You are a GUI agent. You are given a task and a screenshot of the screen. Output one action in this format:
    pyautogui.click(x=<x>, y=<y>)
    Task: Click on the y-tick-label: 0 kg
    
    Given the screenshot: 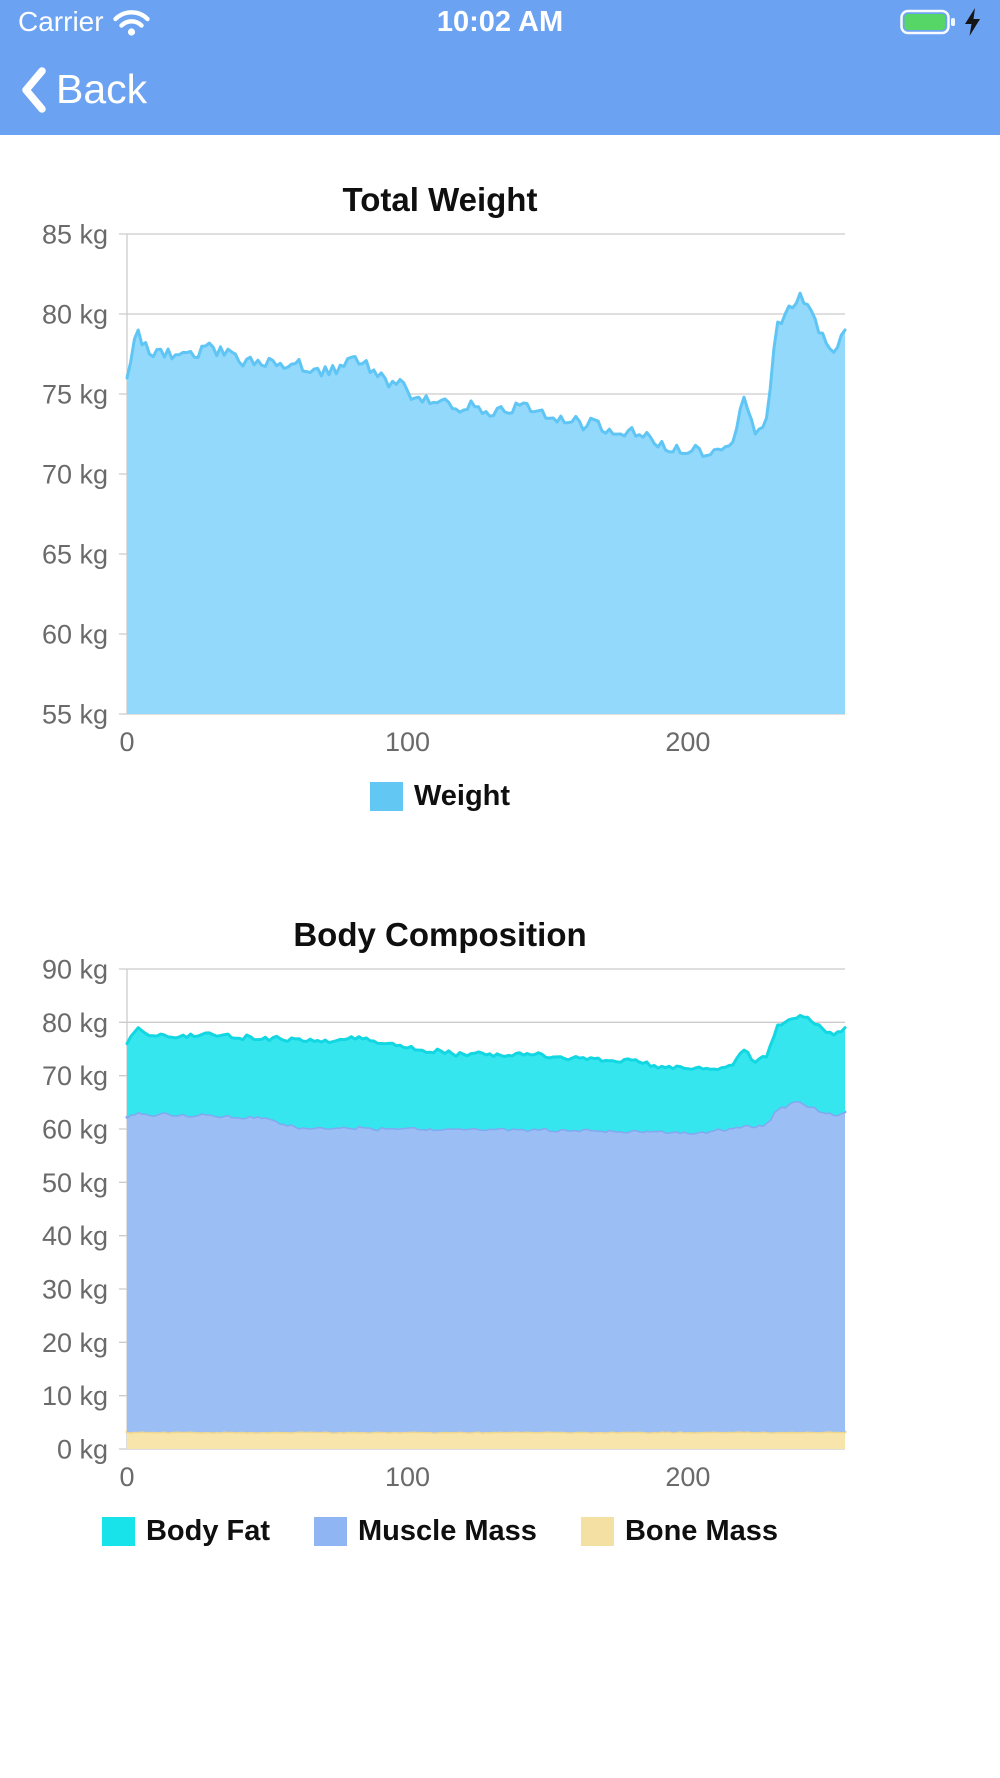 What is the action you would take?
    pyautogui.click(x=82, y=1450)
    